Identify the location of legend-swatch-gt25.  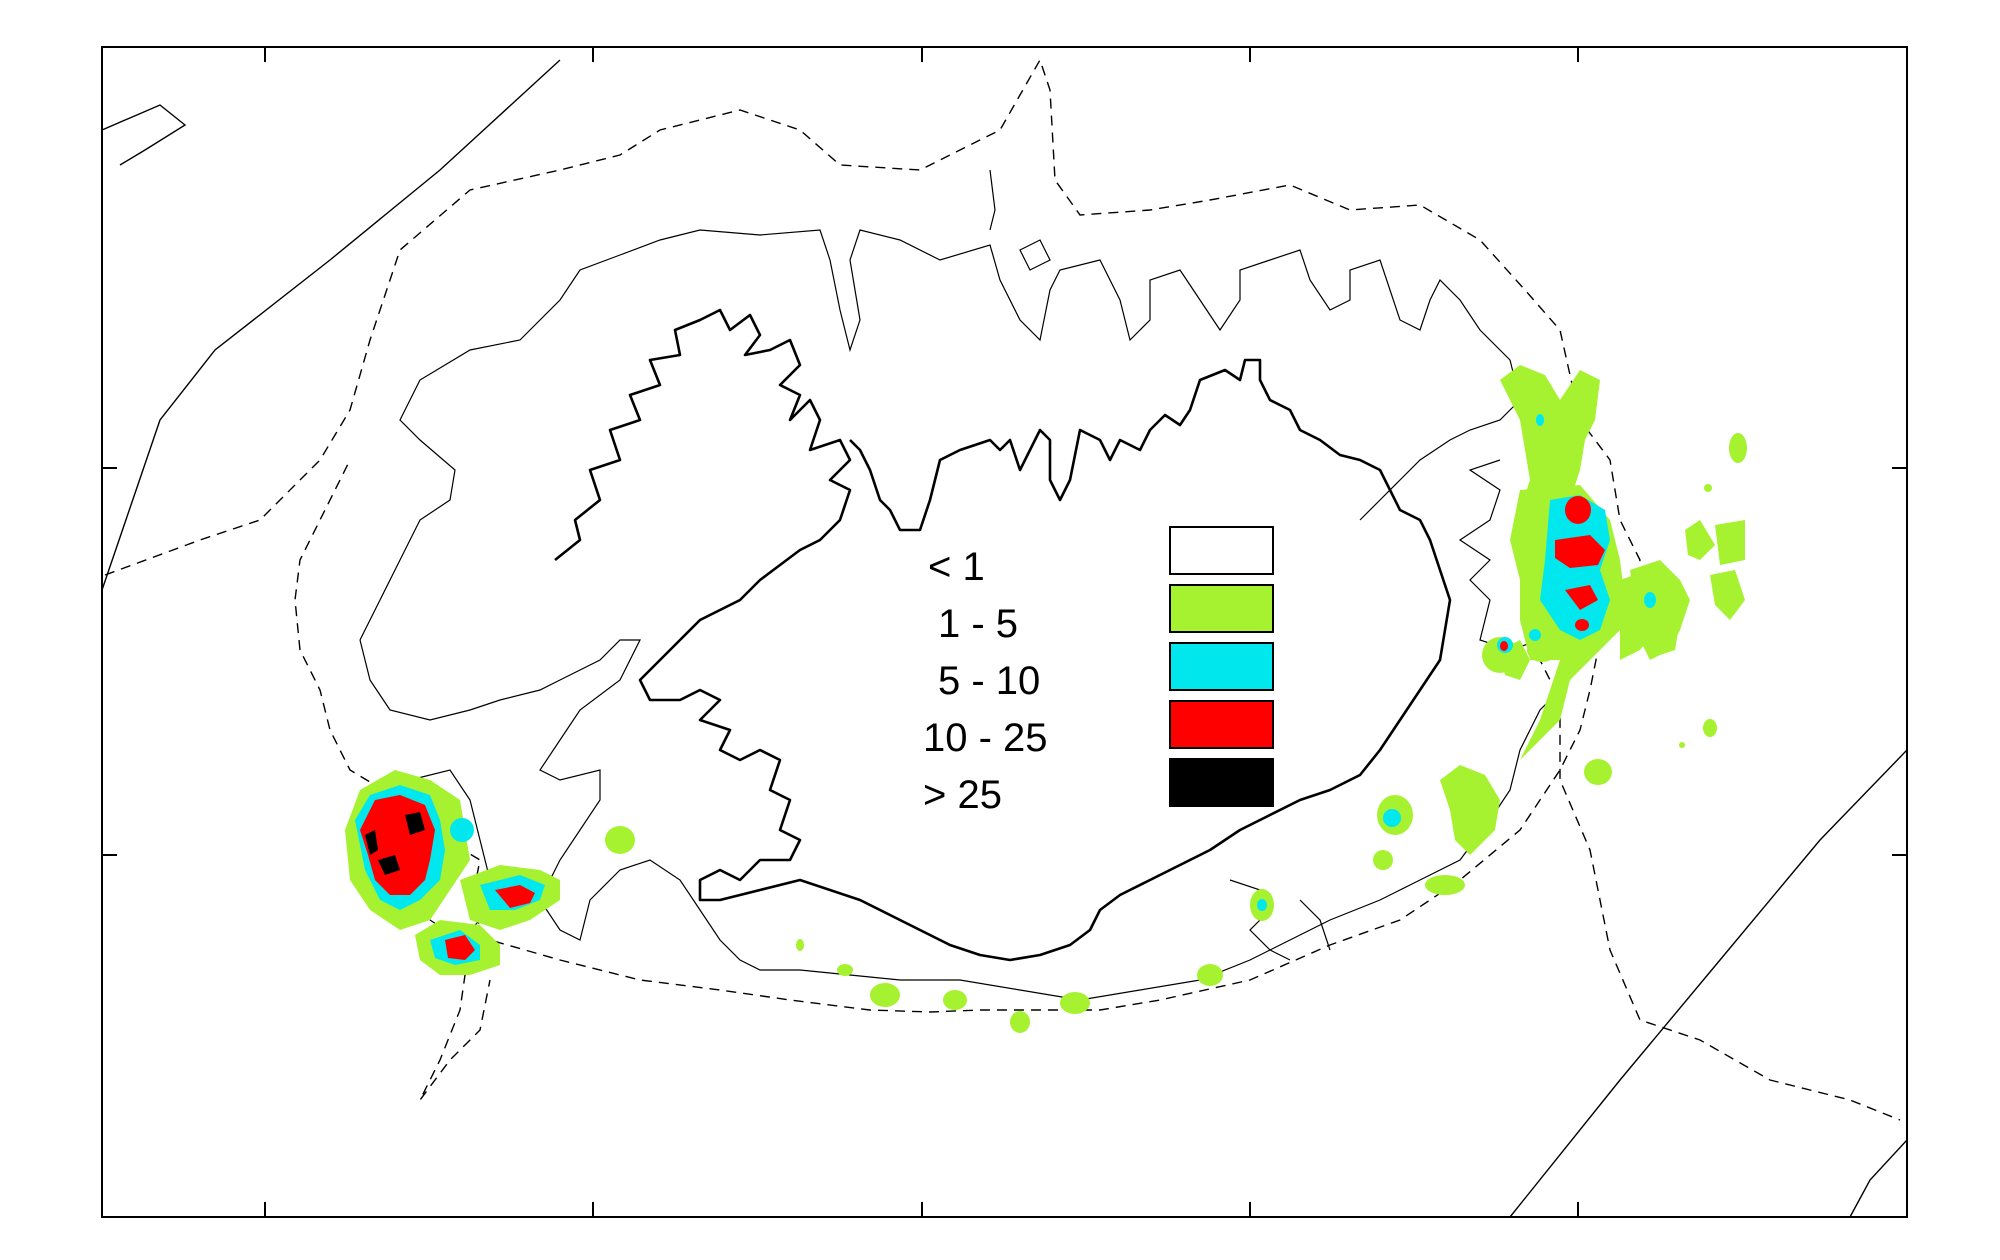
(1221, 782).